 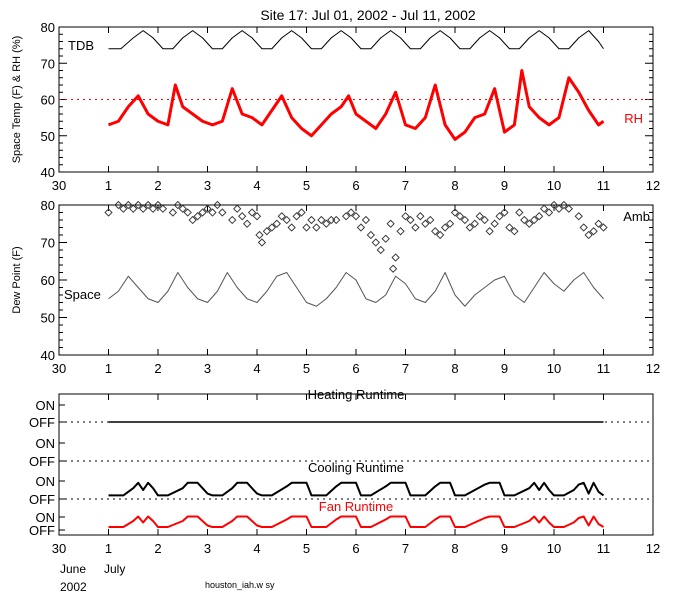 I want to click on footer-month-july: July, so click(x=114, y=569).